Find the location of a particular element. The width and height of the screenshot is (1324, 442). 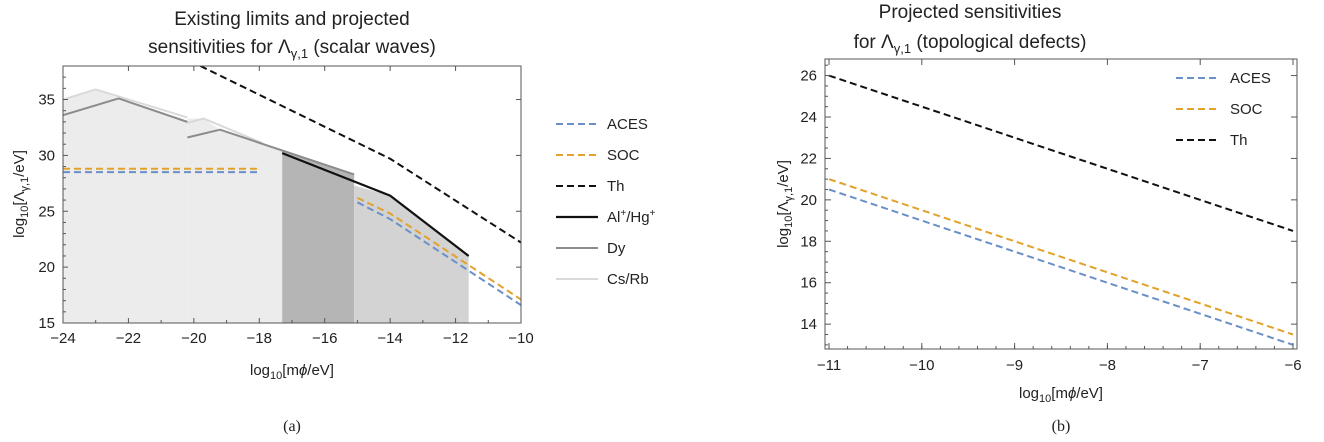

panel-b-xlabel: log10[mϕ/eV] is located at coordinates (1061, 395).